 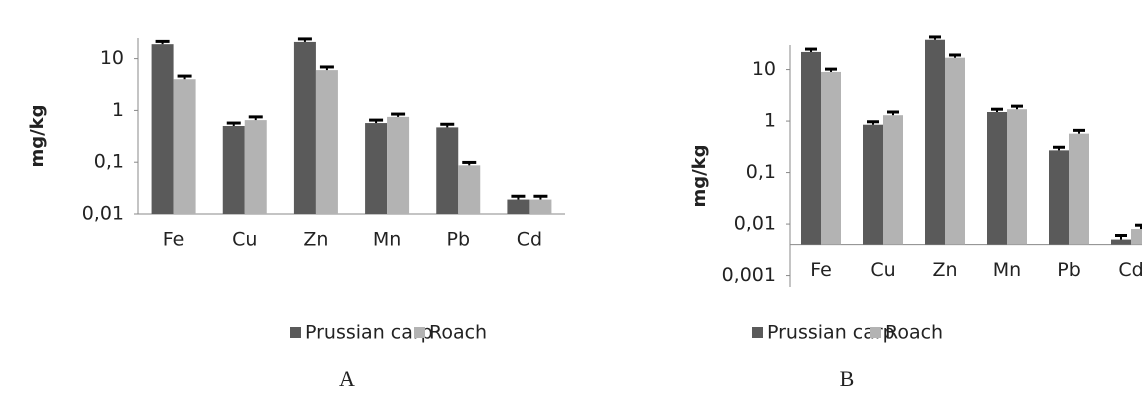 I want to click on y-tick-label: 0,001, so click(x=749, y=275).